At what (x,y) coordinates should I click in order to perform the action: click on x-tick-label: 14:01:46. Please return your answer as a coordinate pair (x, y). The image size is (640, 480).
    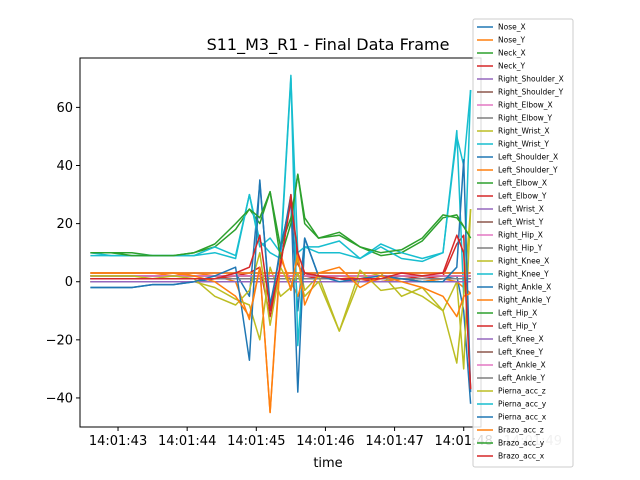
    Looking at the image, I should click on (325, 441).